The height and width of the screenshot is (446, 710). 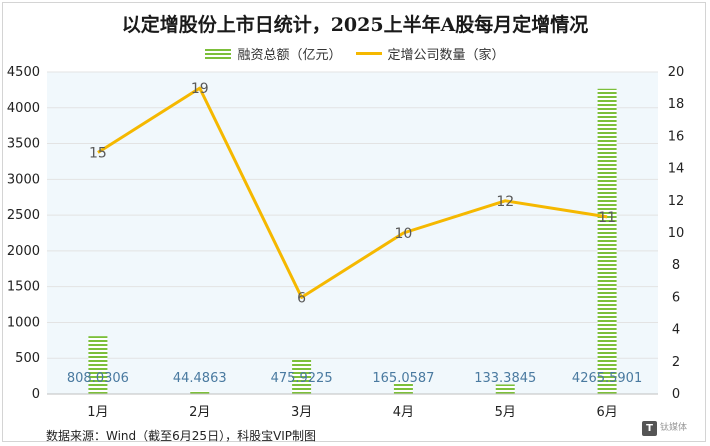 What do you see at coordinates (676, 104) in the screenshot?
I see `right-tick-label: 18` at bounding box center [676, 104].